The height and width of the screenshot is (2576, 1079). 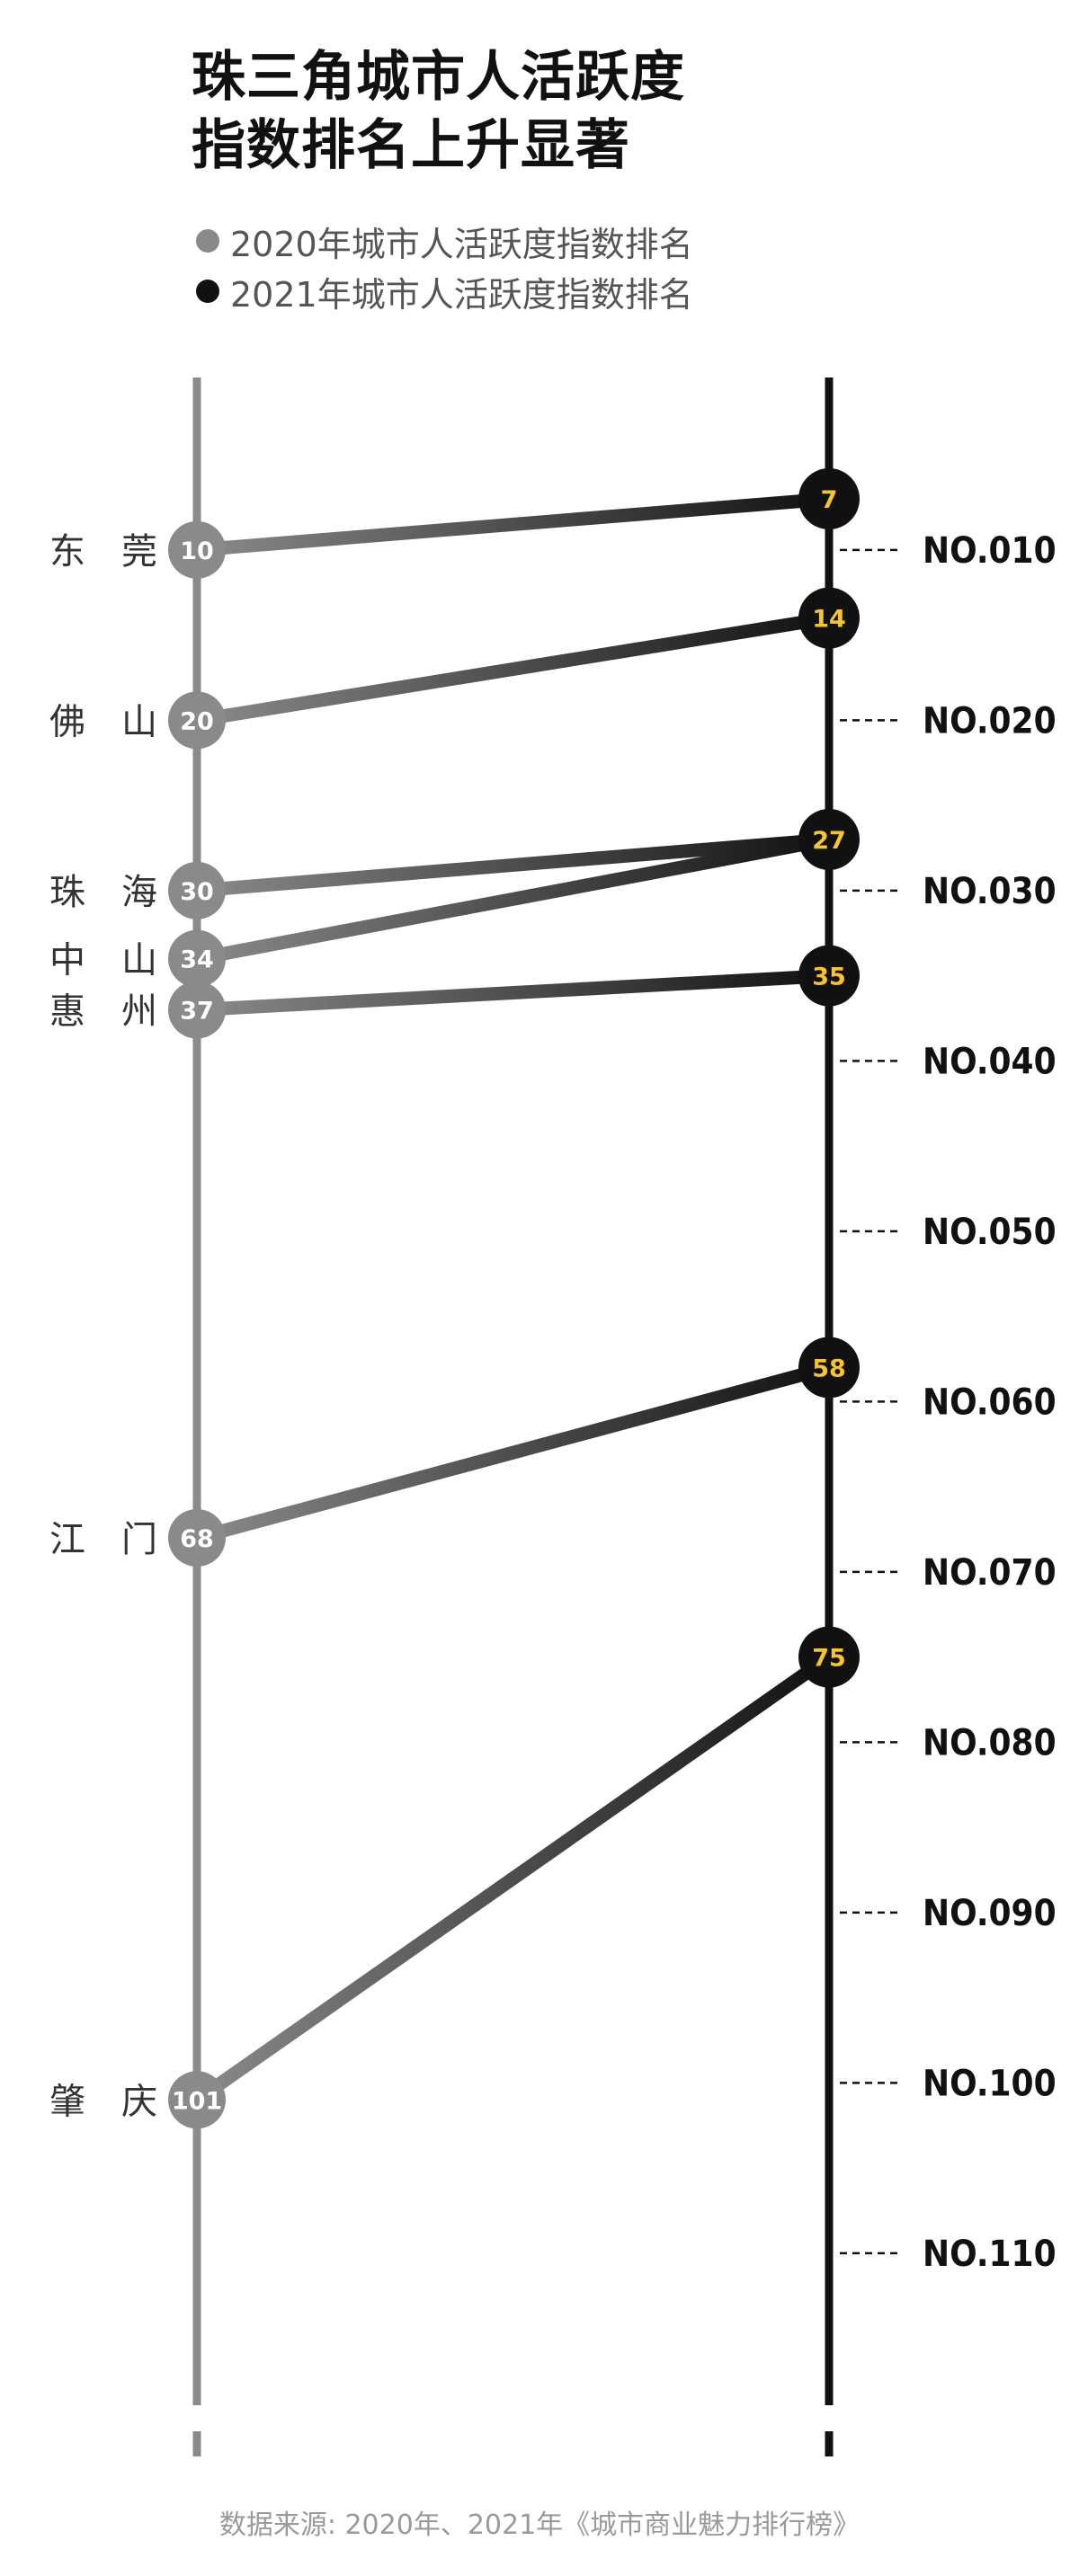 What do you see at coordinates (103, 552) in the screenshot?
I see `city-label: 东 莞` at bounding box center [103, 552].